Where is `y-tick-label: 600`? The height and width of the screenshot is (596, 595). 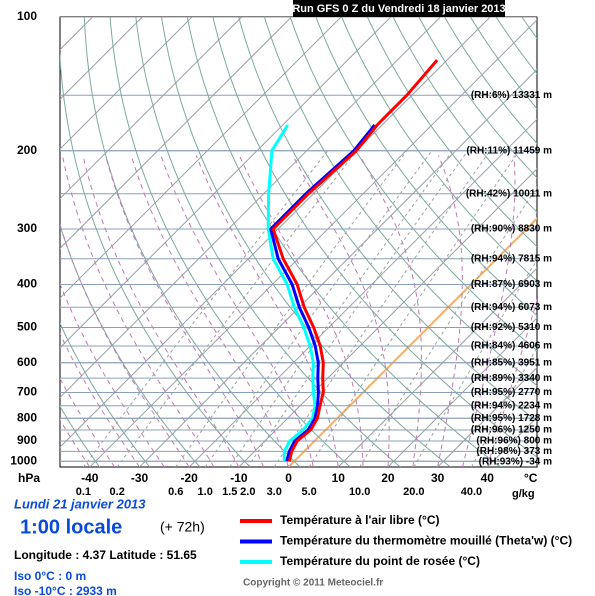
y-tick-label: 600 is located at coordinates (27, 362).